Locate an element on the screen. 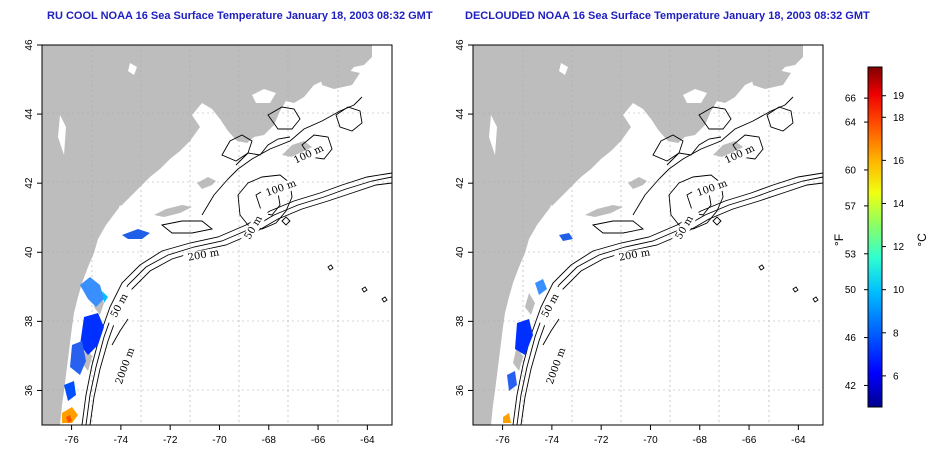 The image size is (950, 475). left-lon-tick-label: -76 is located at coordinates (71, 440).